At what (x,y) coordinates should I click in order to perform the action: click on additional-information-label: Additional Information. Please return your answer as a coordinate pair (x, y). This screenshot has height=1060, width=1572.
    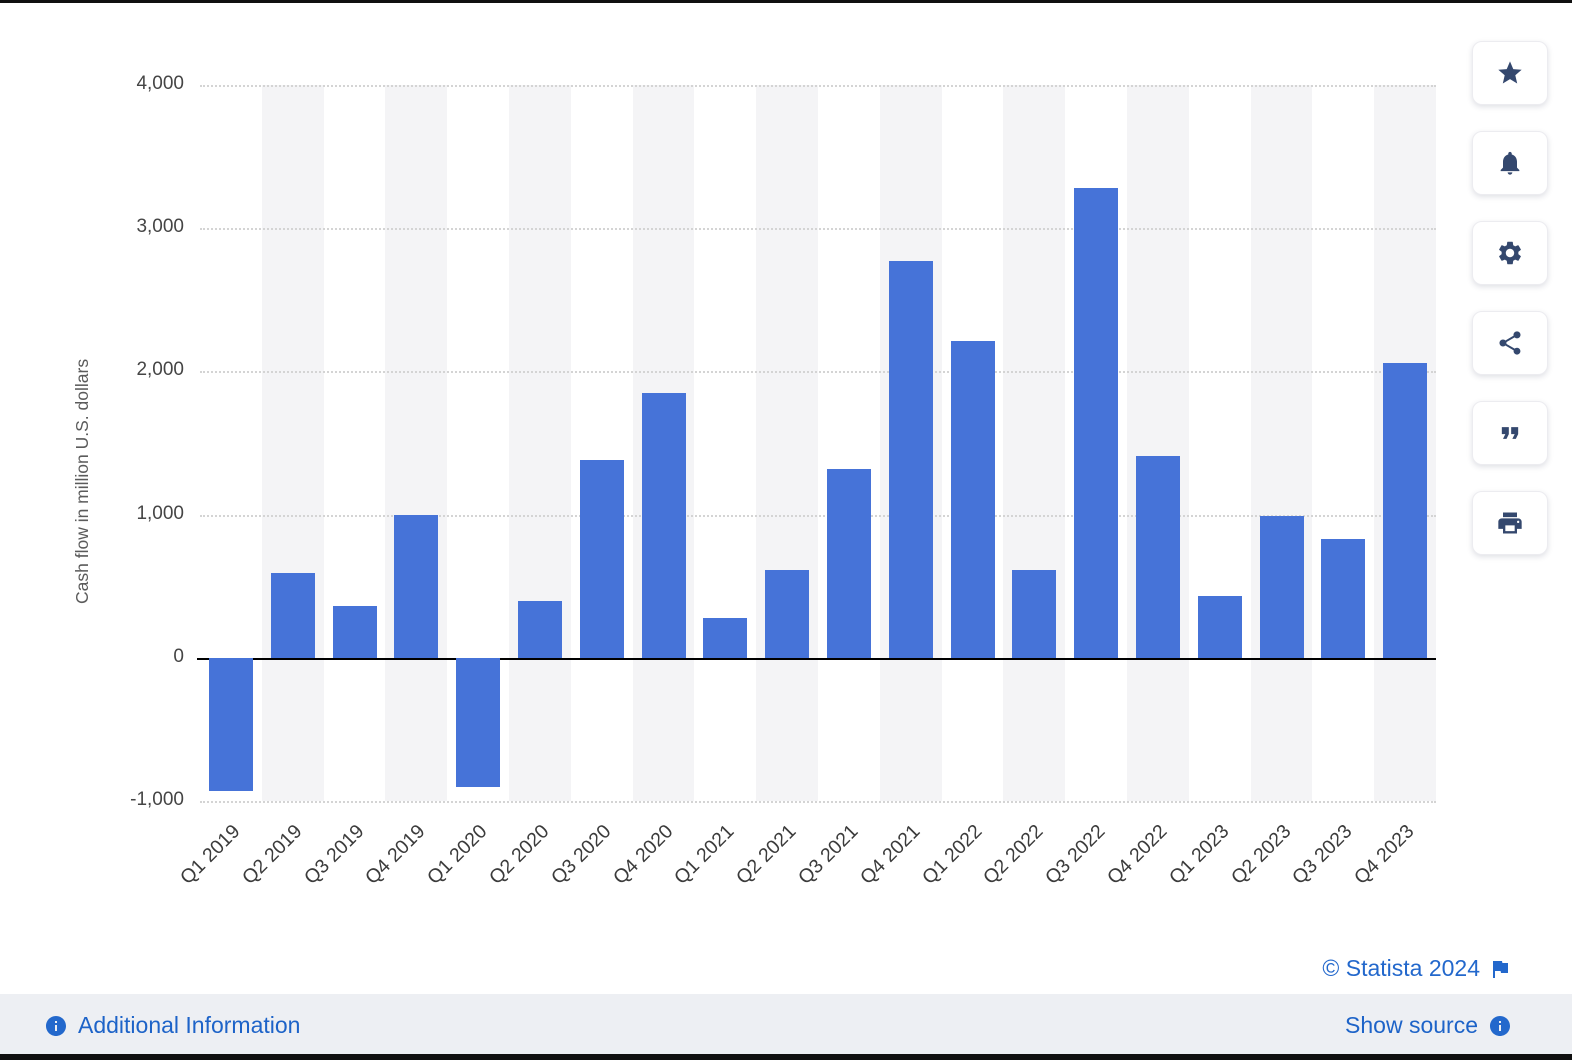
    Looking at the image, I should click on (189, 1025).